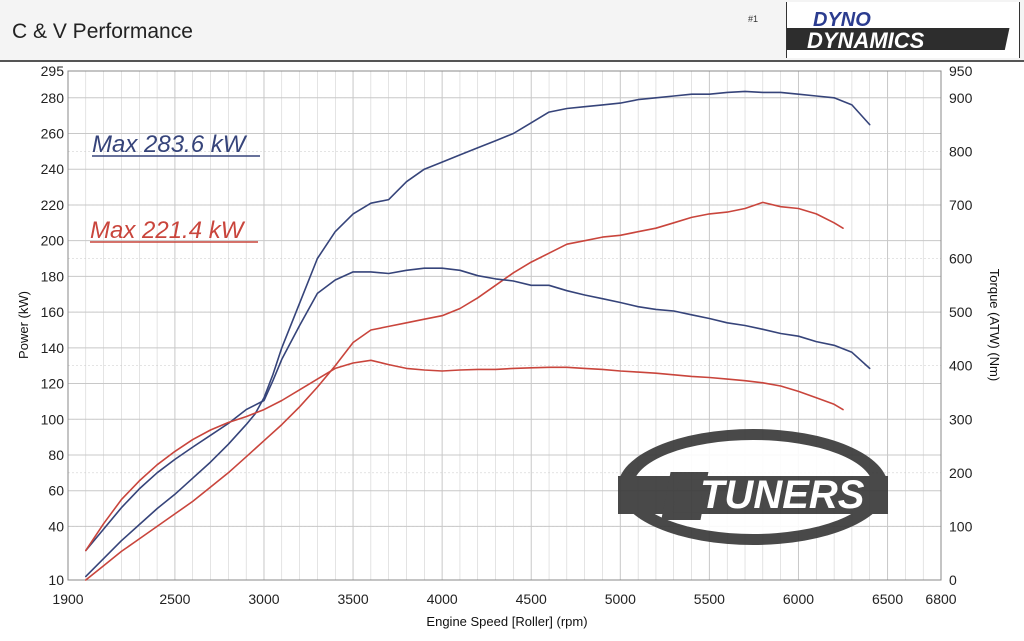  I want to click on run-number: #1, so click(753, 19).